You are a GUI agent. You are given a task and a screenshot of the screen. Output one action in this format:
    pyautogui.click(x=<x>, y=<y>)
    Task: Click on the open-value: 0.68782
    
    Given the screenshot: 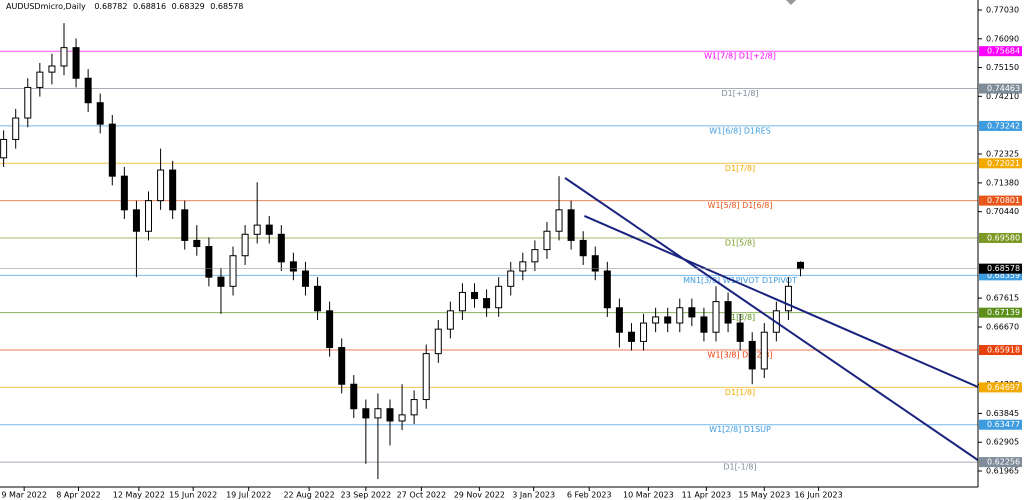 What is the action you would take?
    pyautogui.click(x=110, y=6)
    